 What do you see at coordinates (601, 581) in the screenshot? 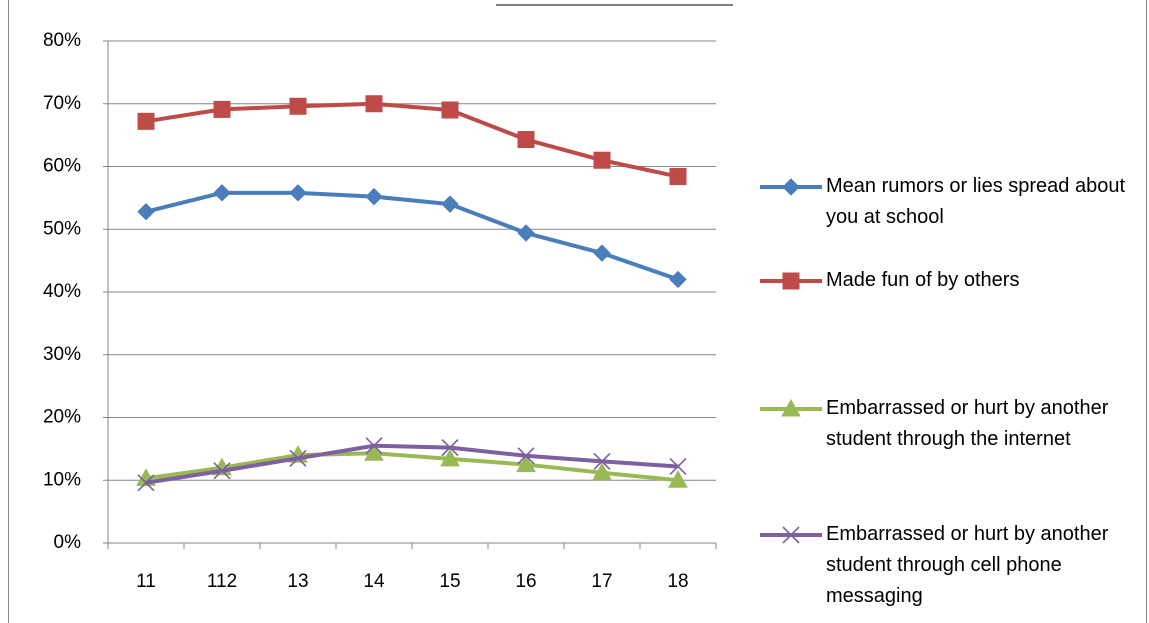
I see `x-tick-label: 17` at bounding box center [601, 581].